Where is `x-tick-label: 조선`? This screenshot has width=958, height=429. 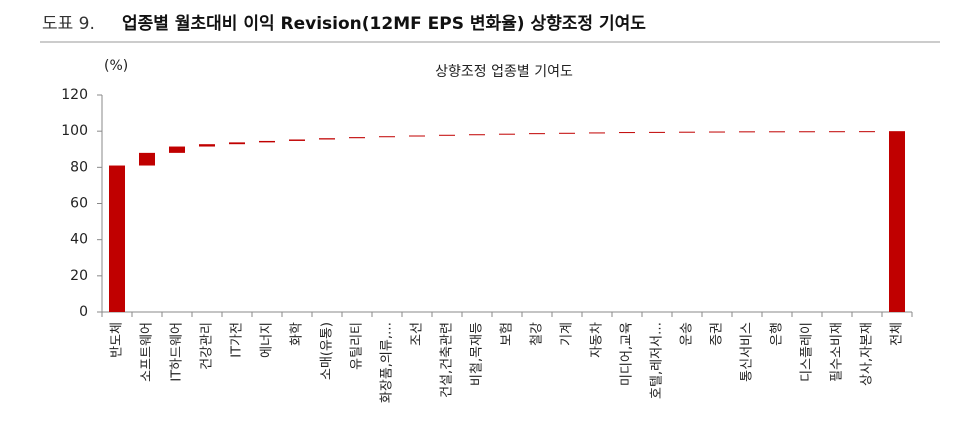 x-tick-label: 조선 is located at coordinates (417, 334).